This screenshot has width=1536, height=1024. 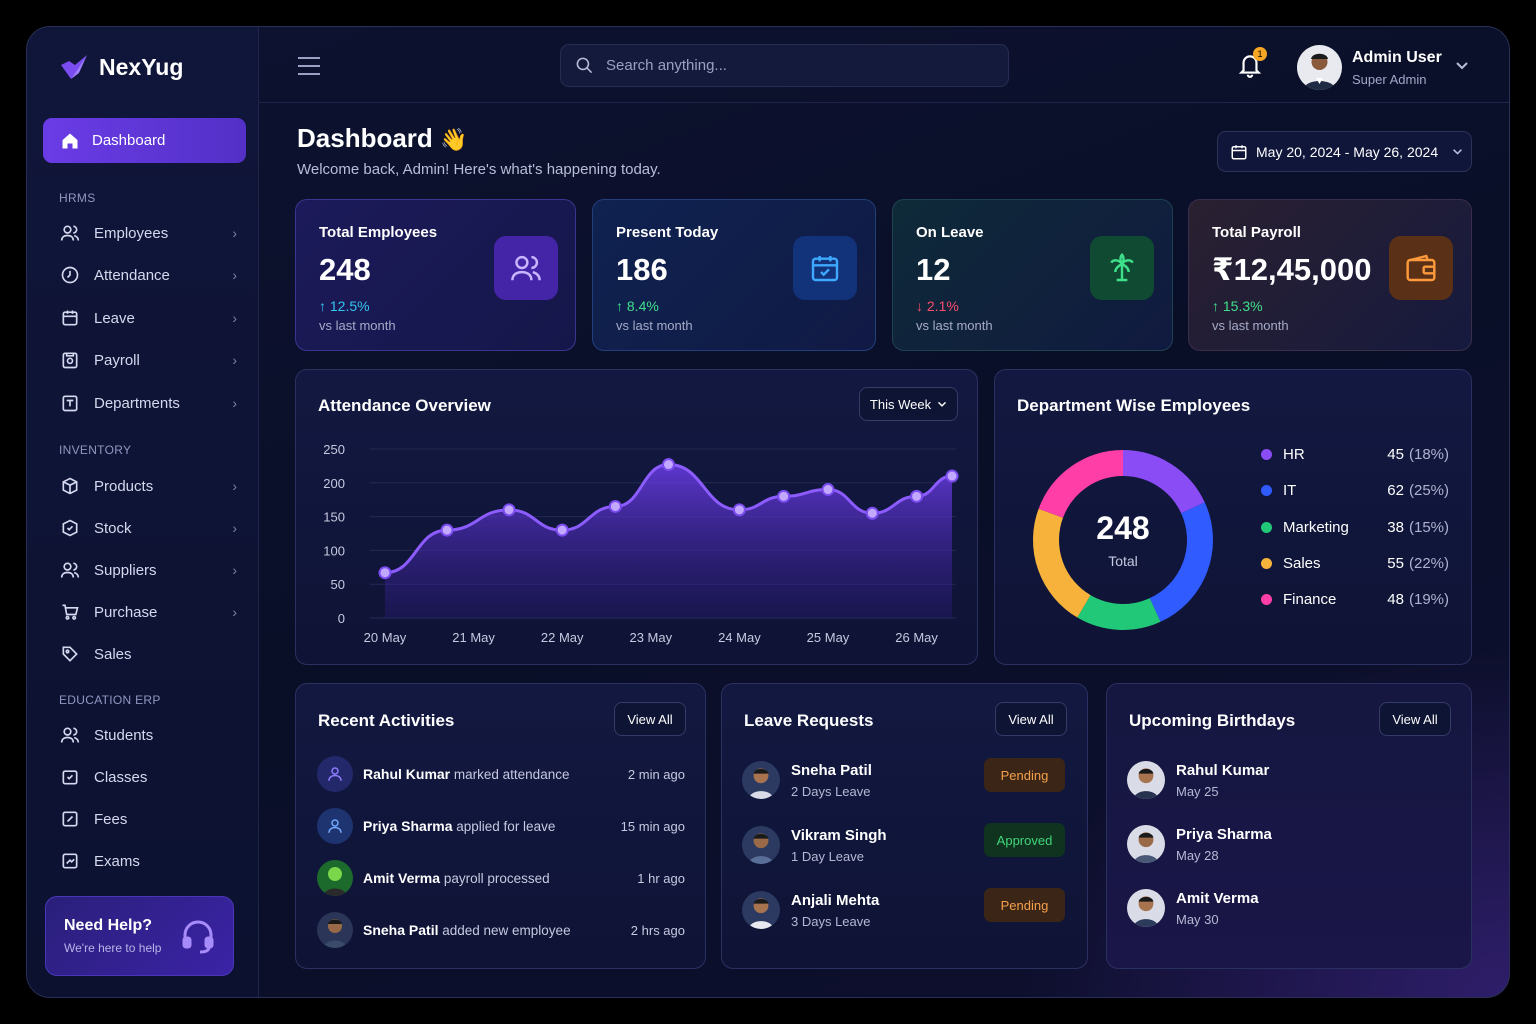 What do you see at coordinates (1024, 840) in the screenshot?
I see `status-badge-approved: Approved` at bounding box center [1024, 840].